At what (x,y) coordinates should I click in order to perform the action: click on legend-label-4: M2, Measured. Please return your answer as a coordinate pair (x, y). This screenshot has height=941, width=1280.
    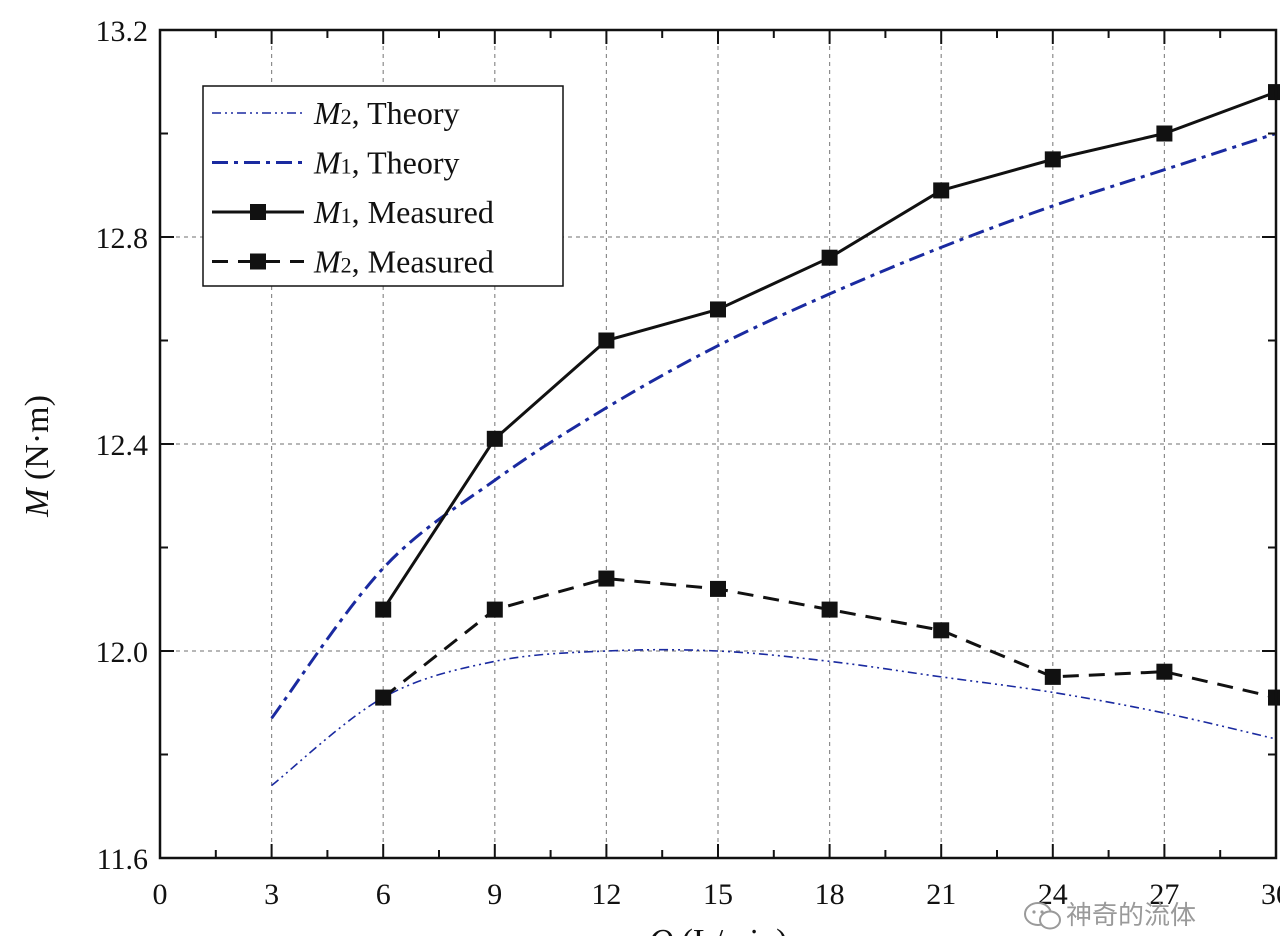
    Looking at the image, I should click on (403, 262).